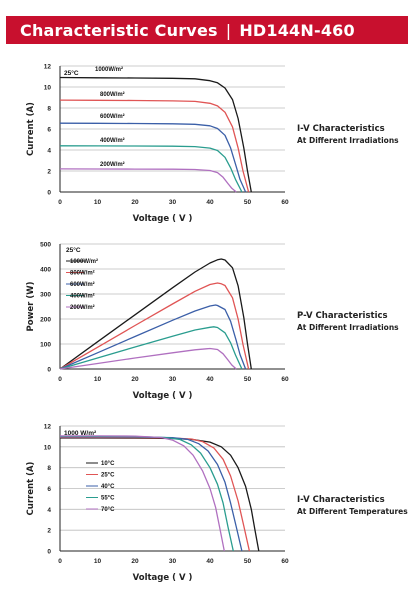 This screenshot has height=607, width=414. Describe the element at coordinates (80, 433) in the screenshot. I see `chart-annotation: 1000 W/m²` at that location.